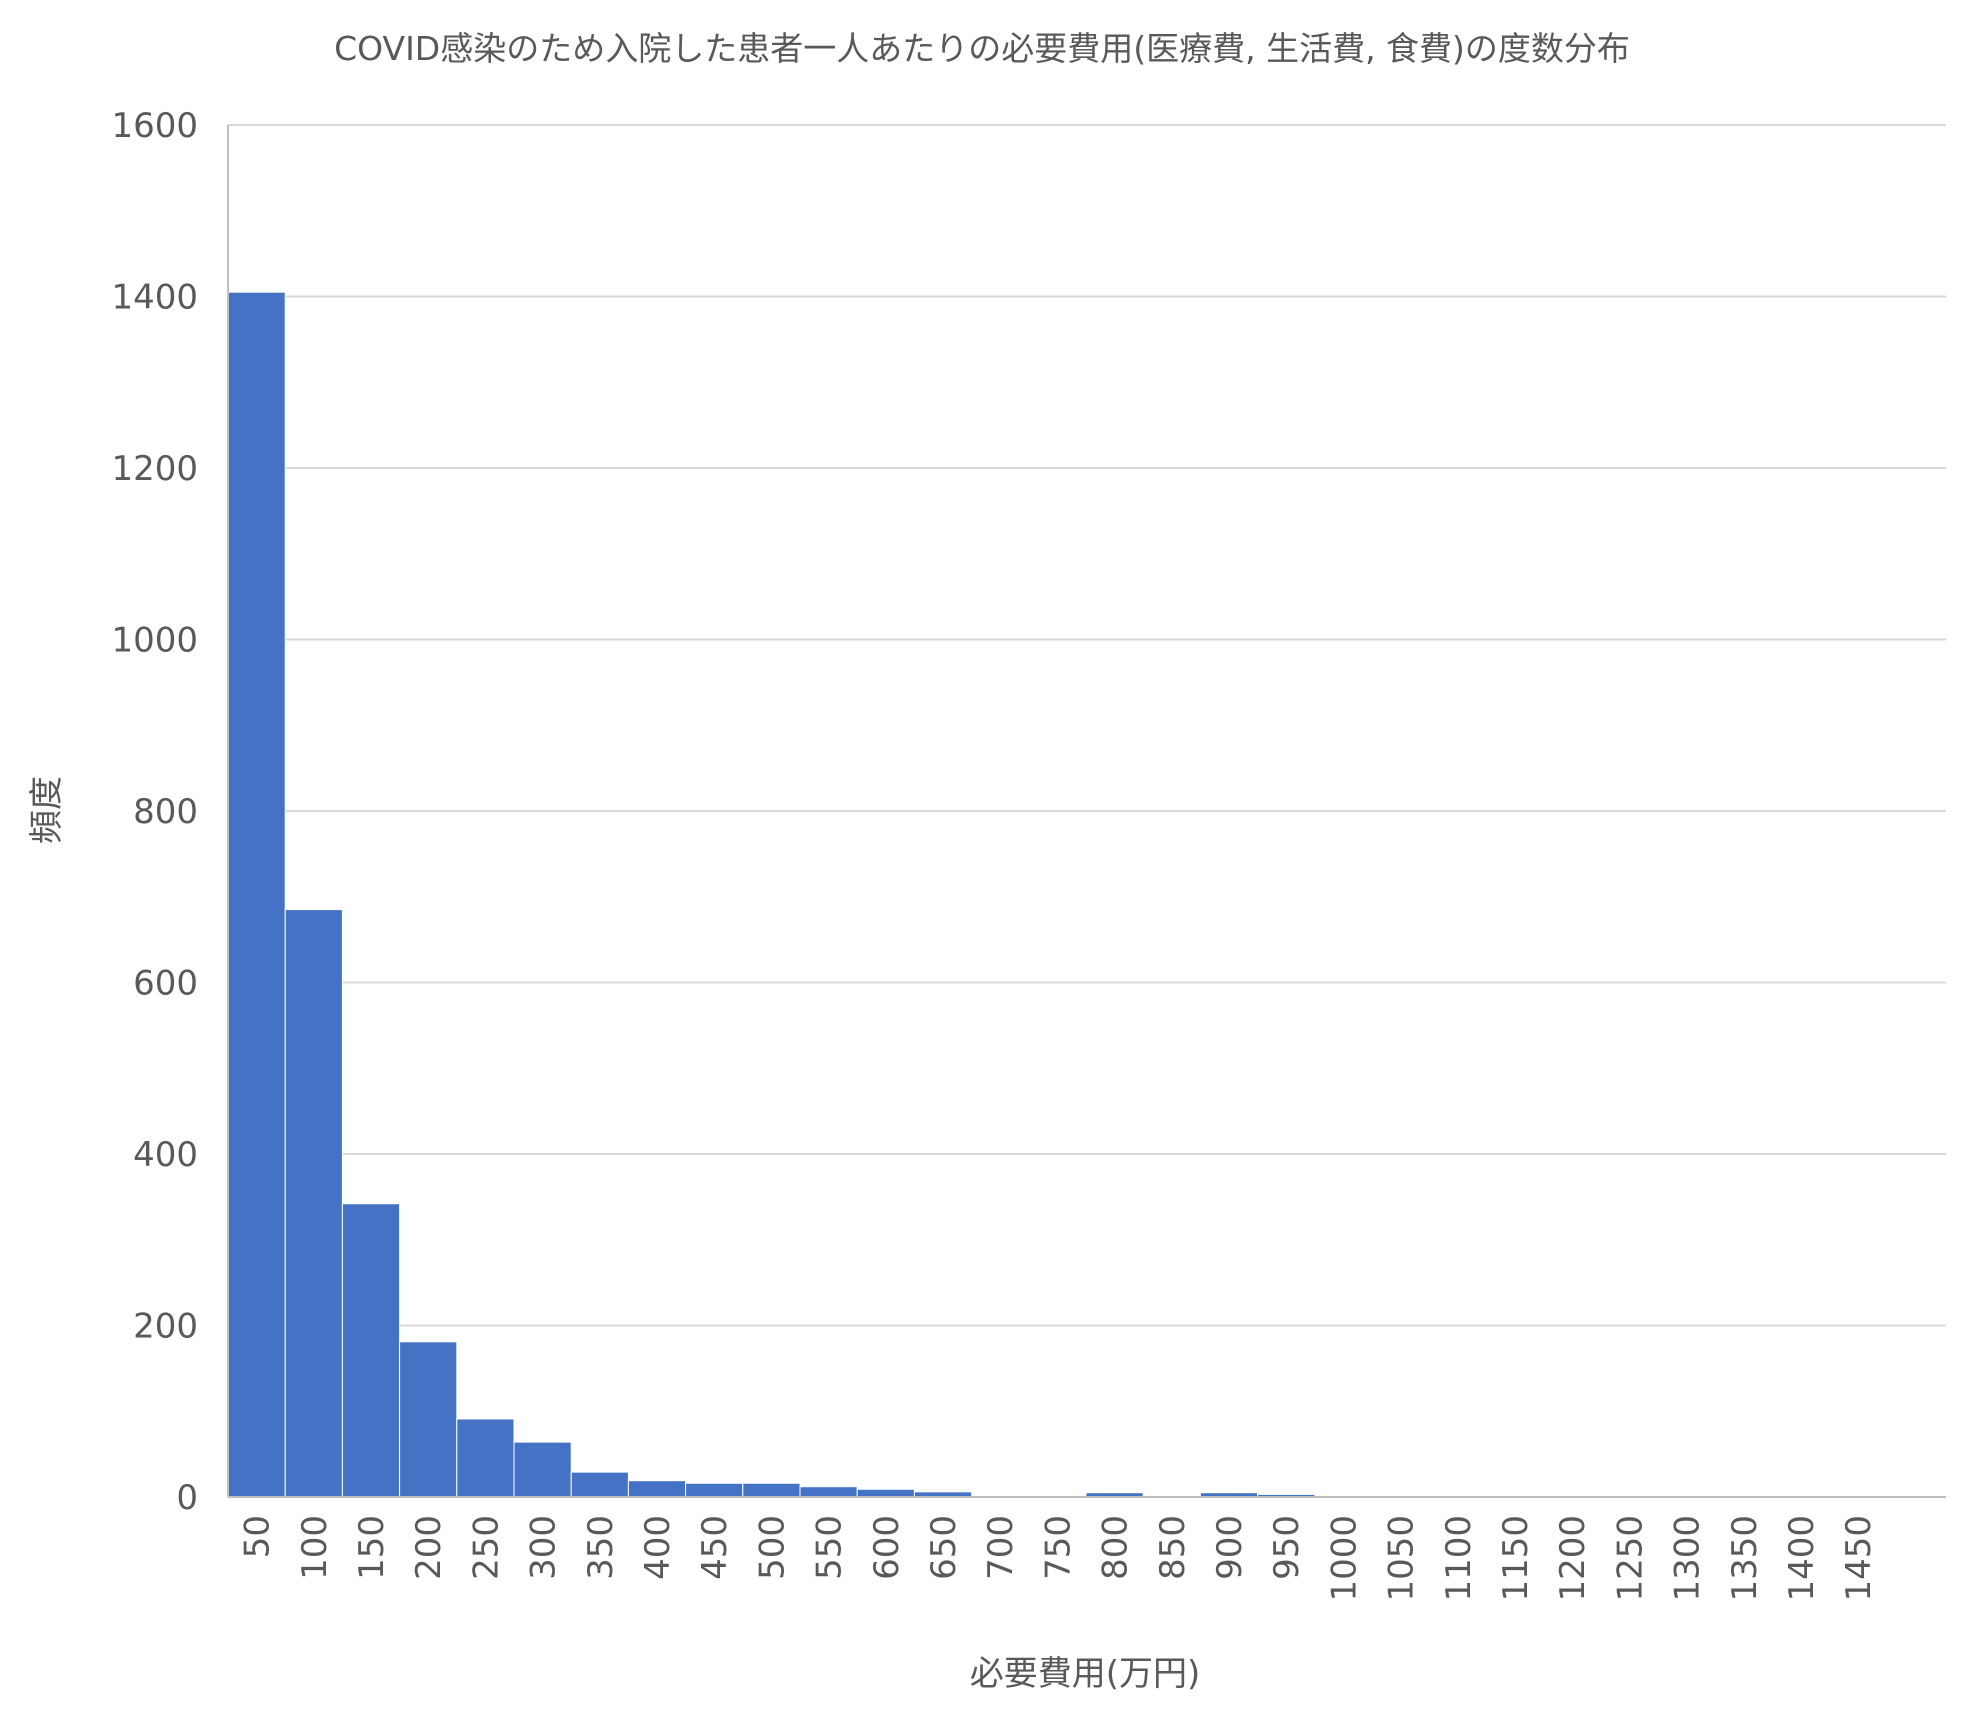 The width and height of the screenshot is (1964, 1721). What do you see at coordinates (486, 1547) in the screenshot?
I see `x-tick-label: 250` at bounding box center [486, 1547].